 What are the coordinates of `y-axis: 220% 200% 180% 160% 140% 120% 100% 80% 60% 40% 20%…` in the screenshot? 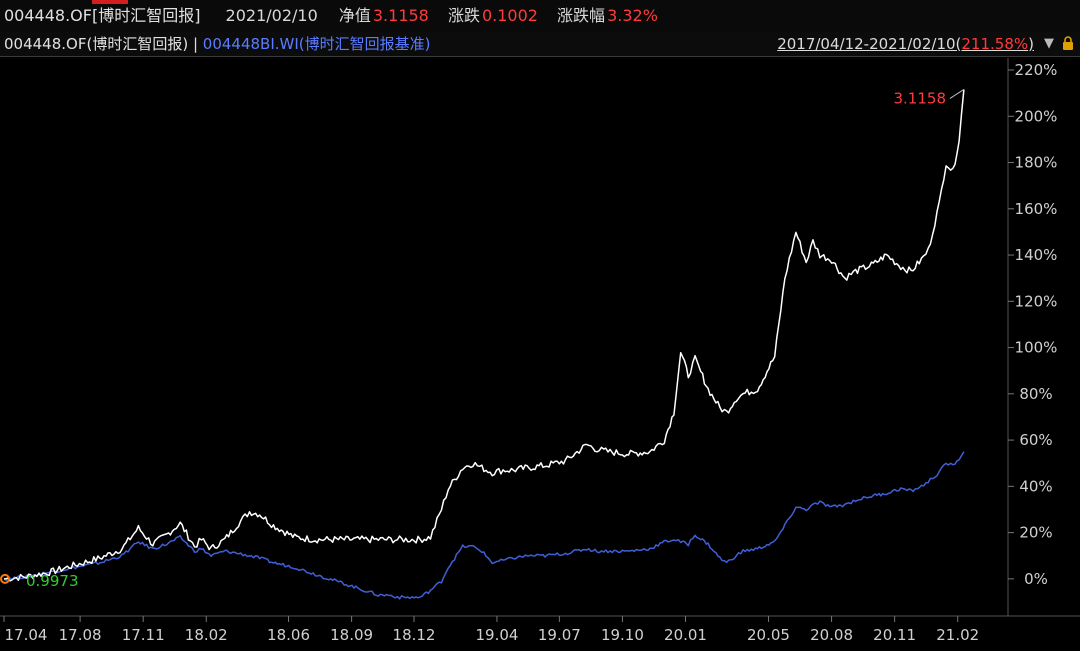 It's located at (1032, 324).